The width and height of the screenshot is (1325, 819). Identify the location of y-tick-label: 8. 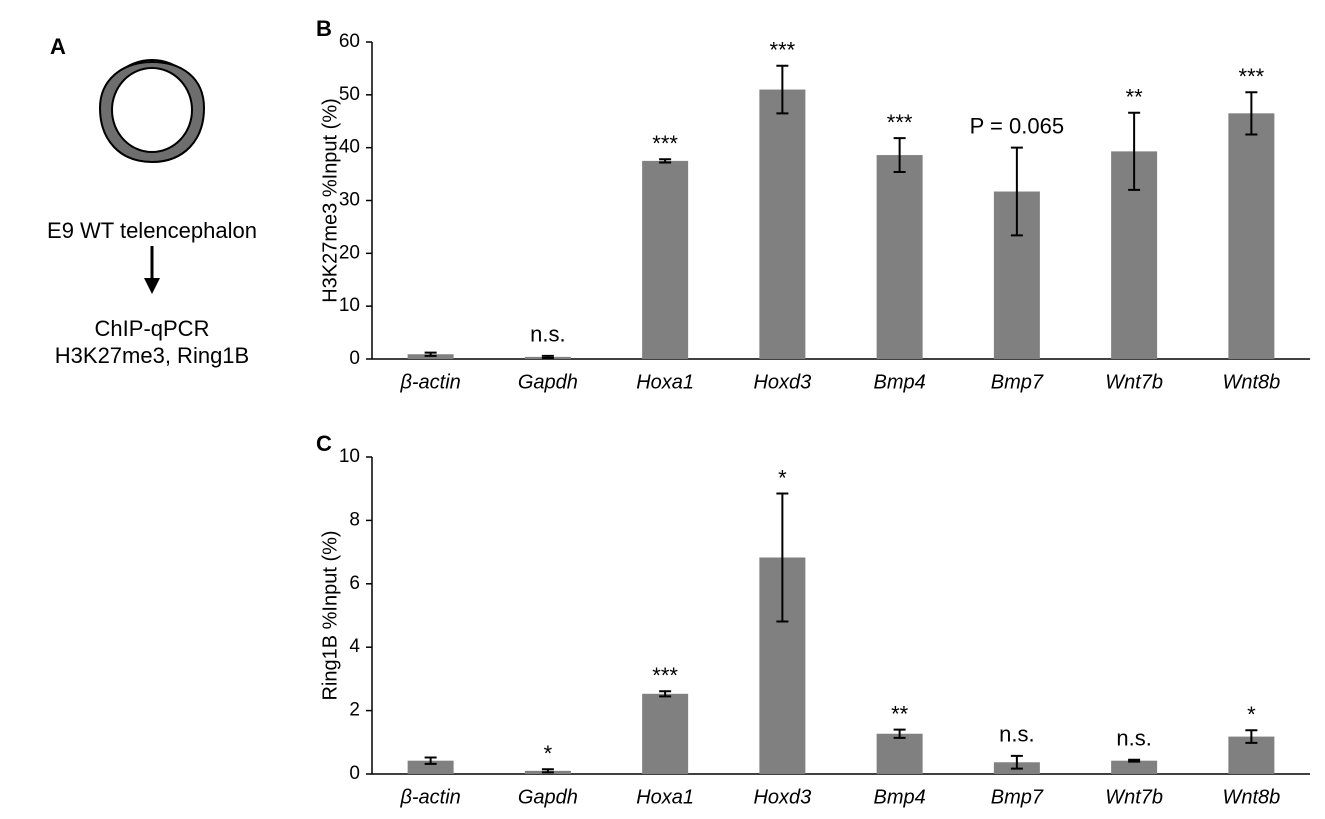
(354, 519).